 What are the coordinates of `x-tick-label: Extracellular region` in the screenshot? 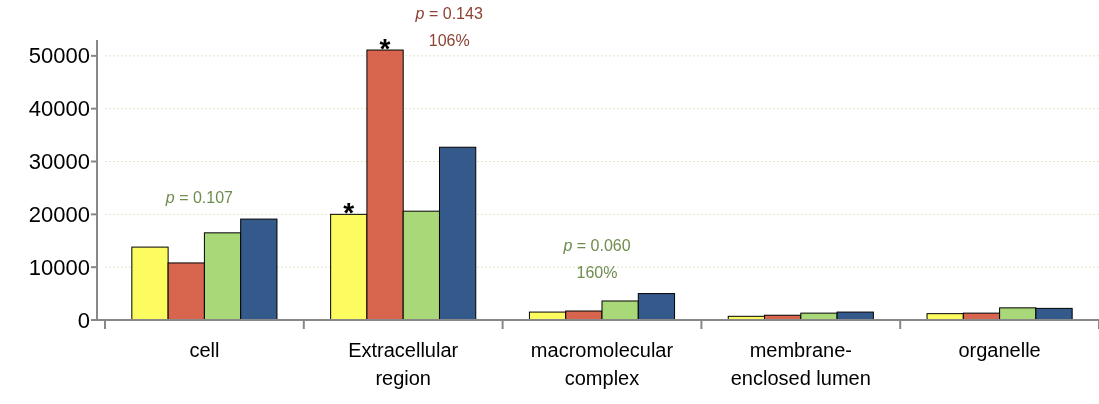 It's located at (403, 364).